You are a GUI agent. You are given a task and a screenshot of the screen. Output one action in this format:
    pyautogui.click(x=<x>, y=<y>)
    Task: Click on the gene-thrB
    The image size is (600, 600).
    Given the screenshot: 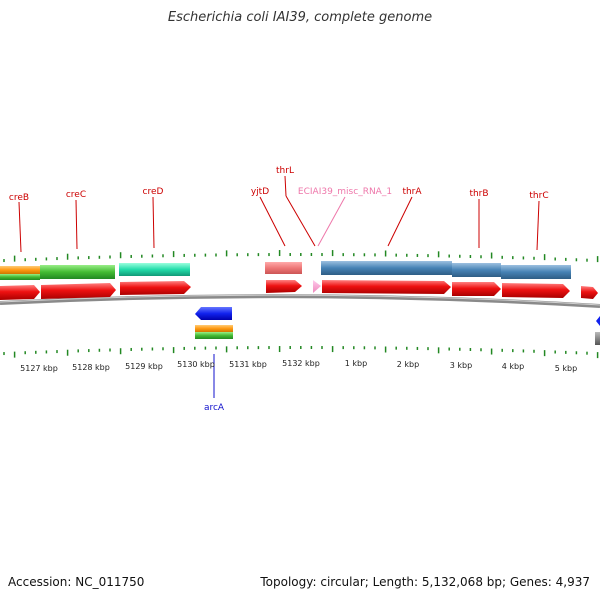 What is the action you would take?
    pyautogui.click(x=476, y=270)
    